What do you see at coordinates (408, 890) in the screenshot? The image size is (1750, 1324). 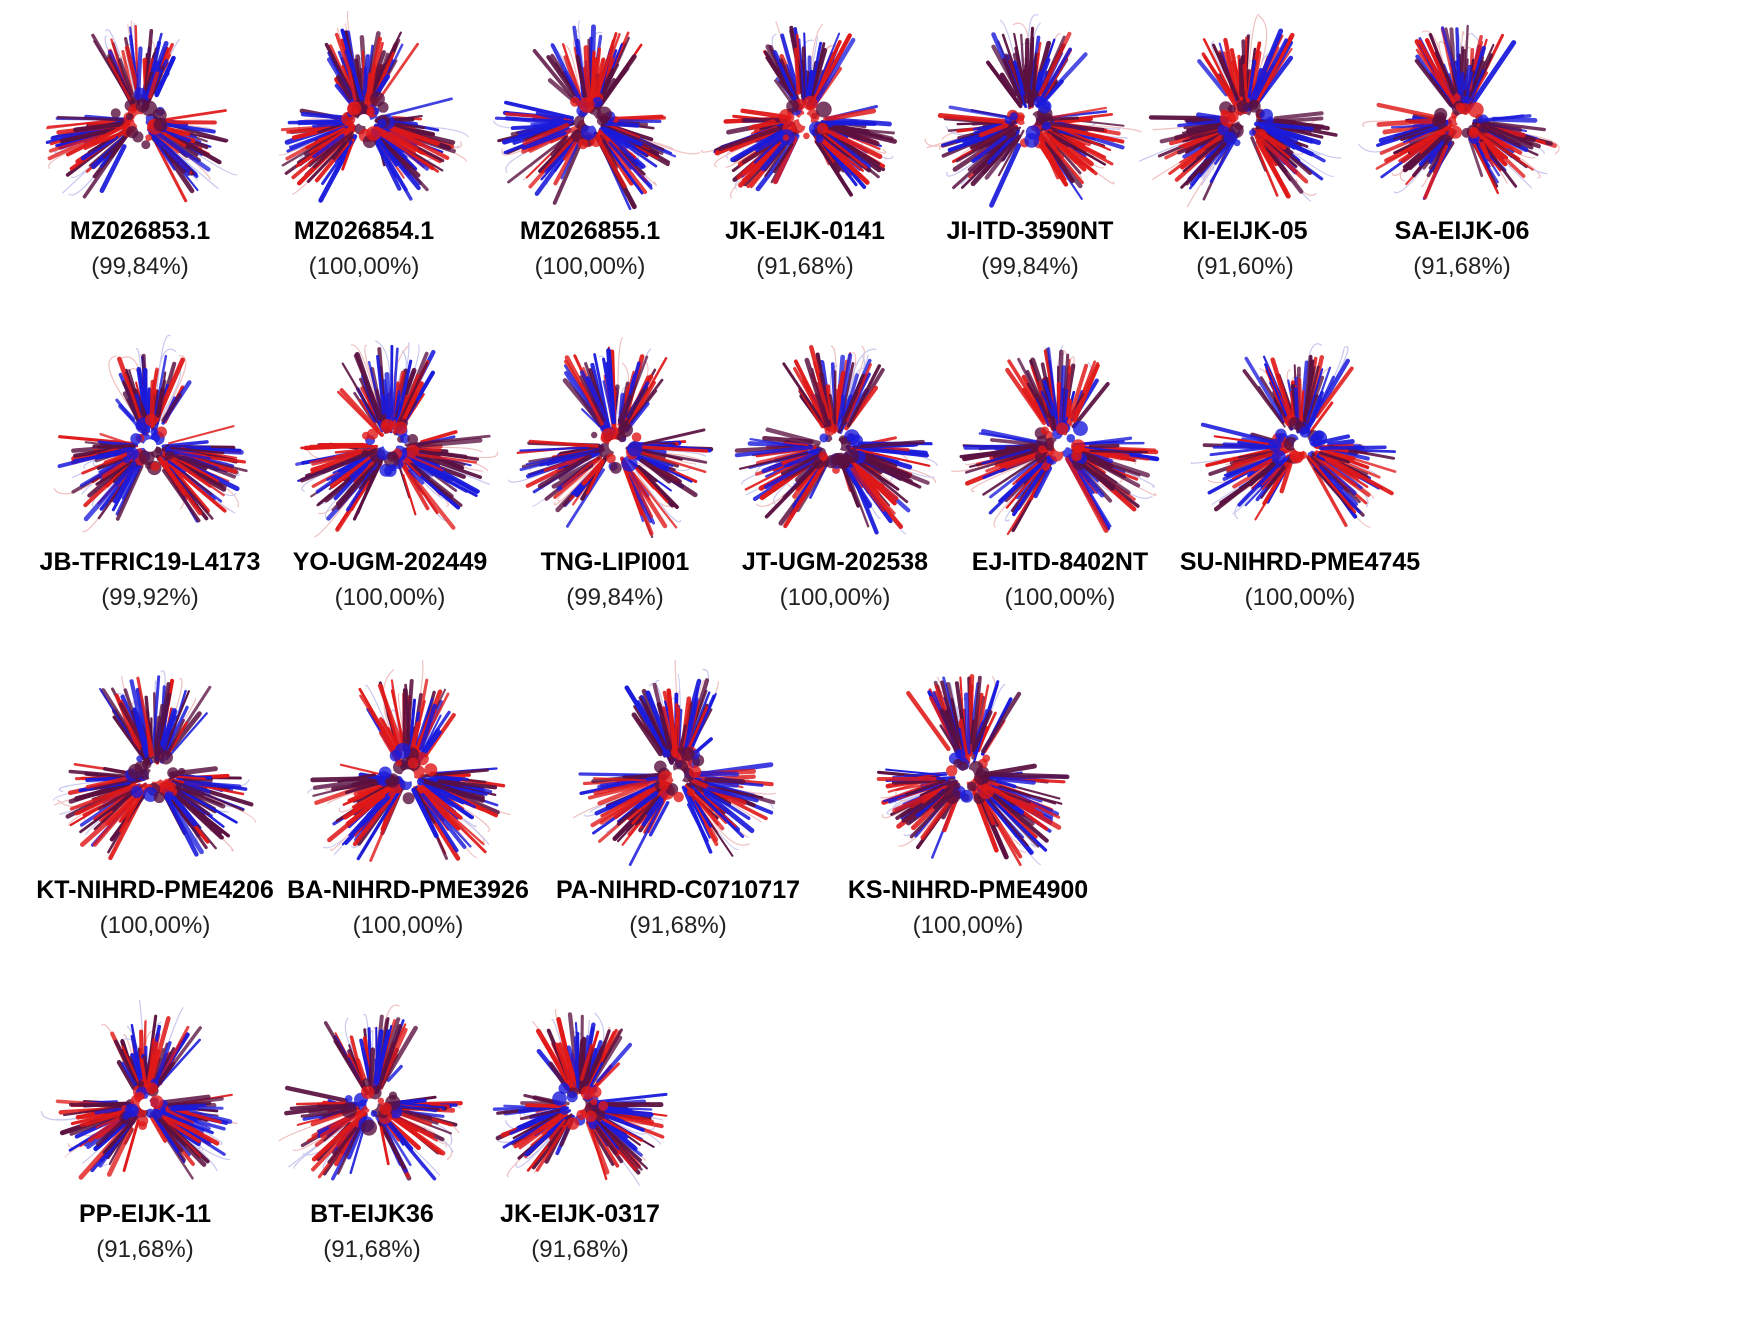 I see `strain-name-label: BA-NIHRD-PME3926` at bounding box center [408, 890].